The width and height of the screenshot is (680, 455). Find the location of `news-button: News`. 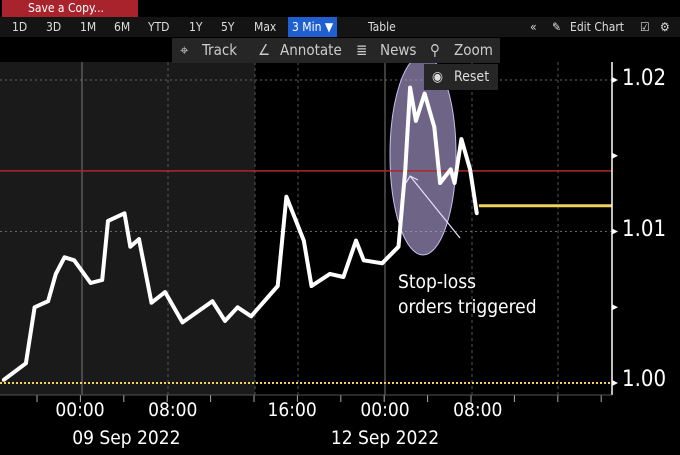

news-button: News is located at coordinates (398, 50).